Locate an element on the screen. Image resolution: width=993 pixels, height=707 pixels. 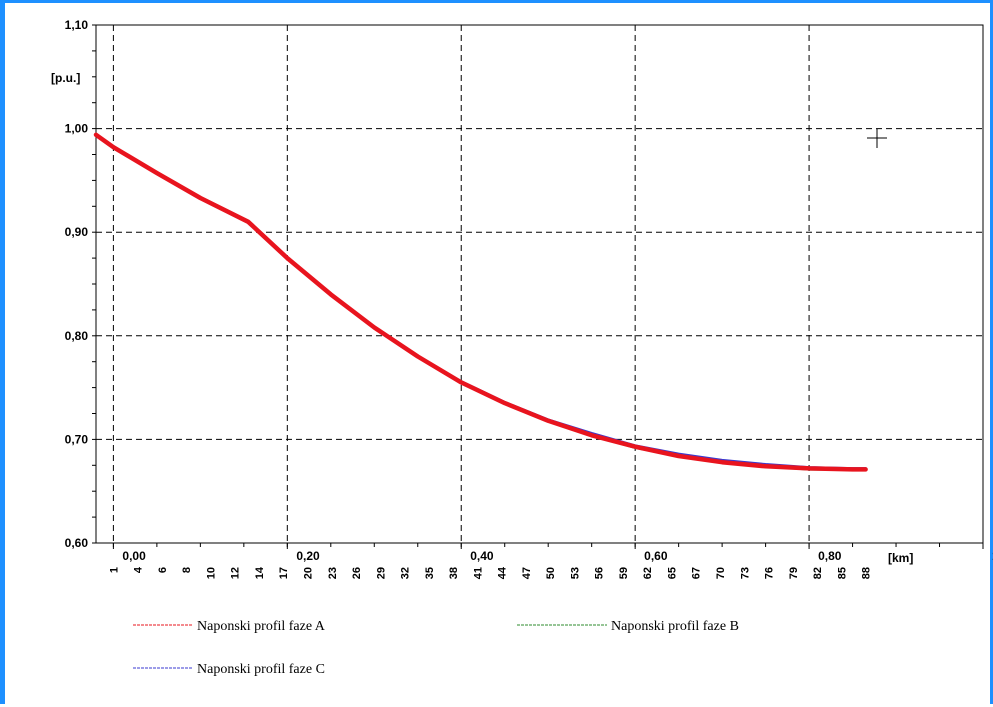
node-label: 82 is located at coordinates (818, 573).